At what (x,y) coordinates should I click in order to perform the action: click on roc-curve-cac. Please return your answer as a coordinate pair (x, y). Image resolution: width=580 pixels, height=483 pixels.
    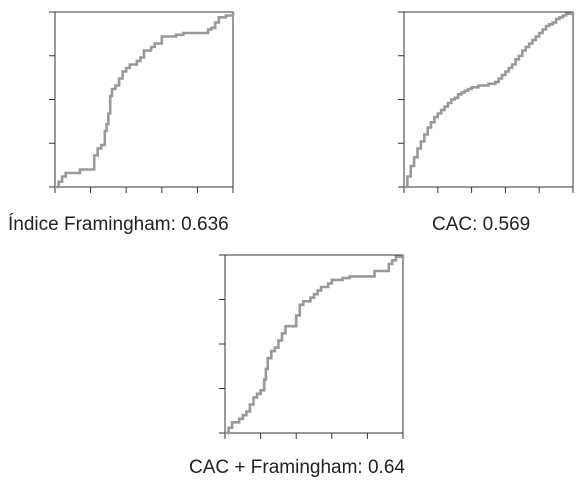
    Looking at the image, I should click on (489, 100).